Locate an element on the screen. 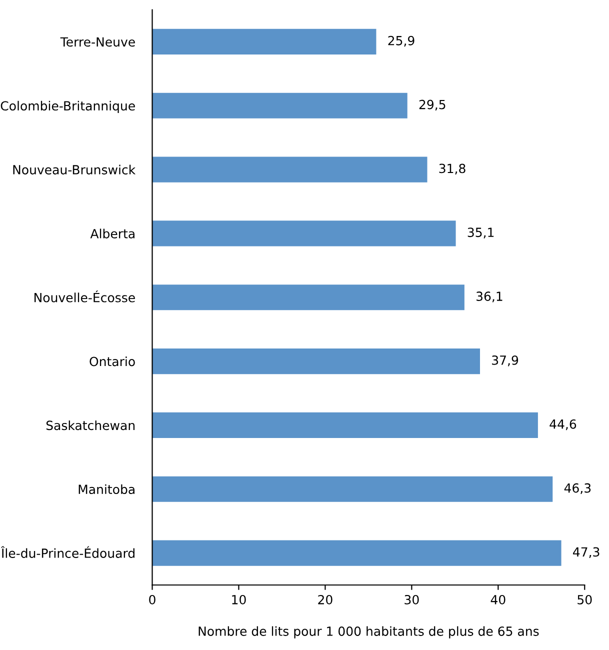 This screenshot has width=609, height=650. data-label: 31,8 is located at coordinates (452, 169).